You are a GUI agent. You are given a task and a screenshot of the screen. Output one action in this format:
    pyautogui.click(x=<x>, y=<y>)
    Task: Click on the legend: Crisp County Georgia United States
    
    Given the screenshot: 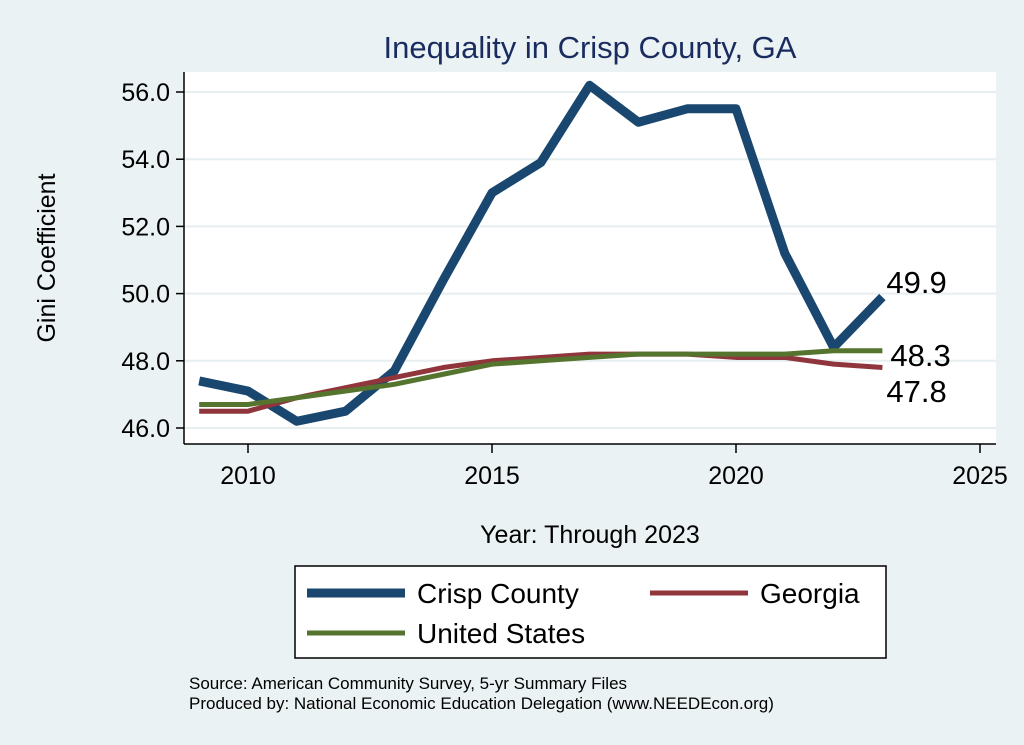 What is the action you would take?
    pyautogui.click(x=590, y=612)
    